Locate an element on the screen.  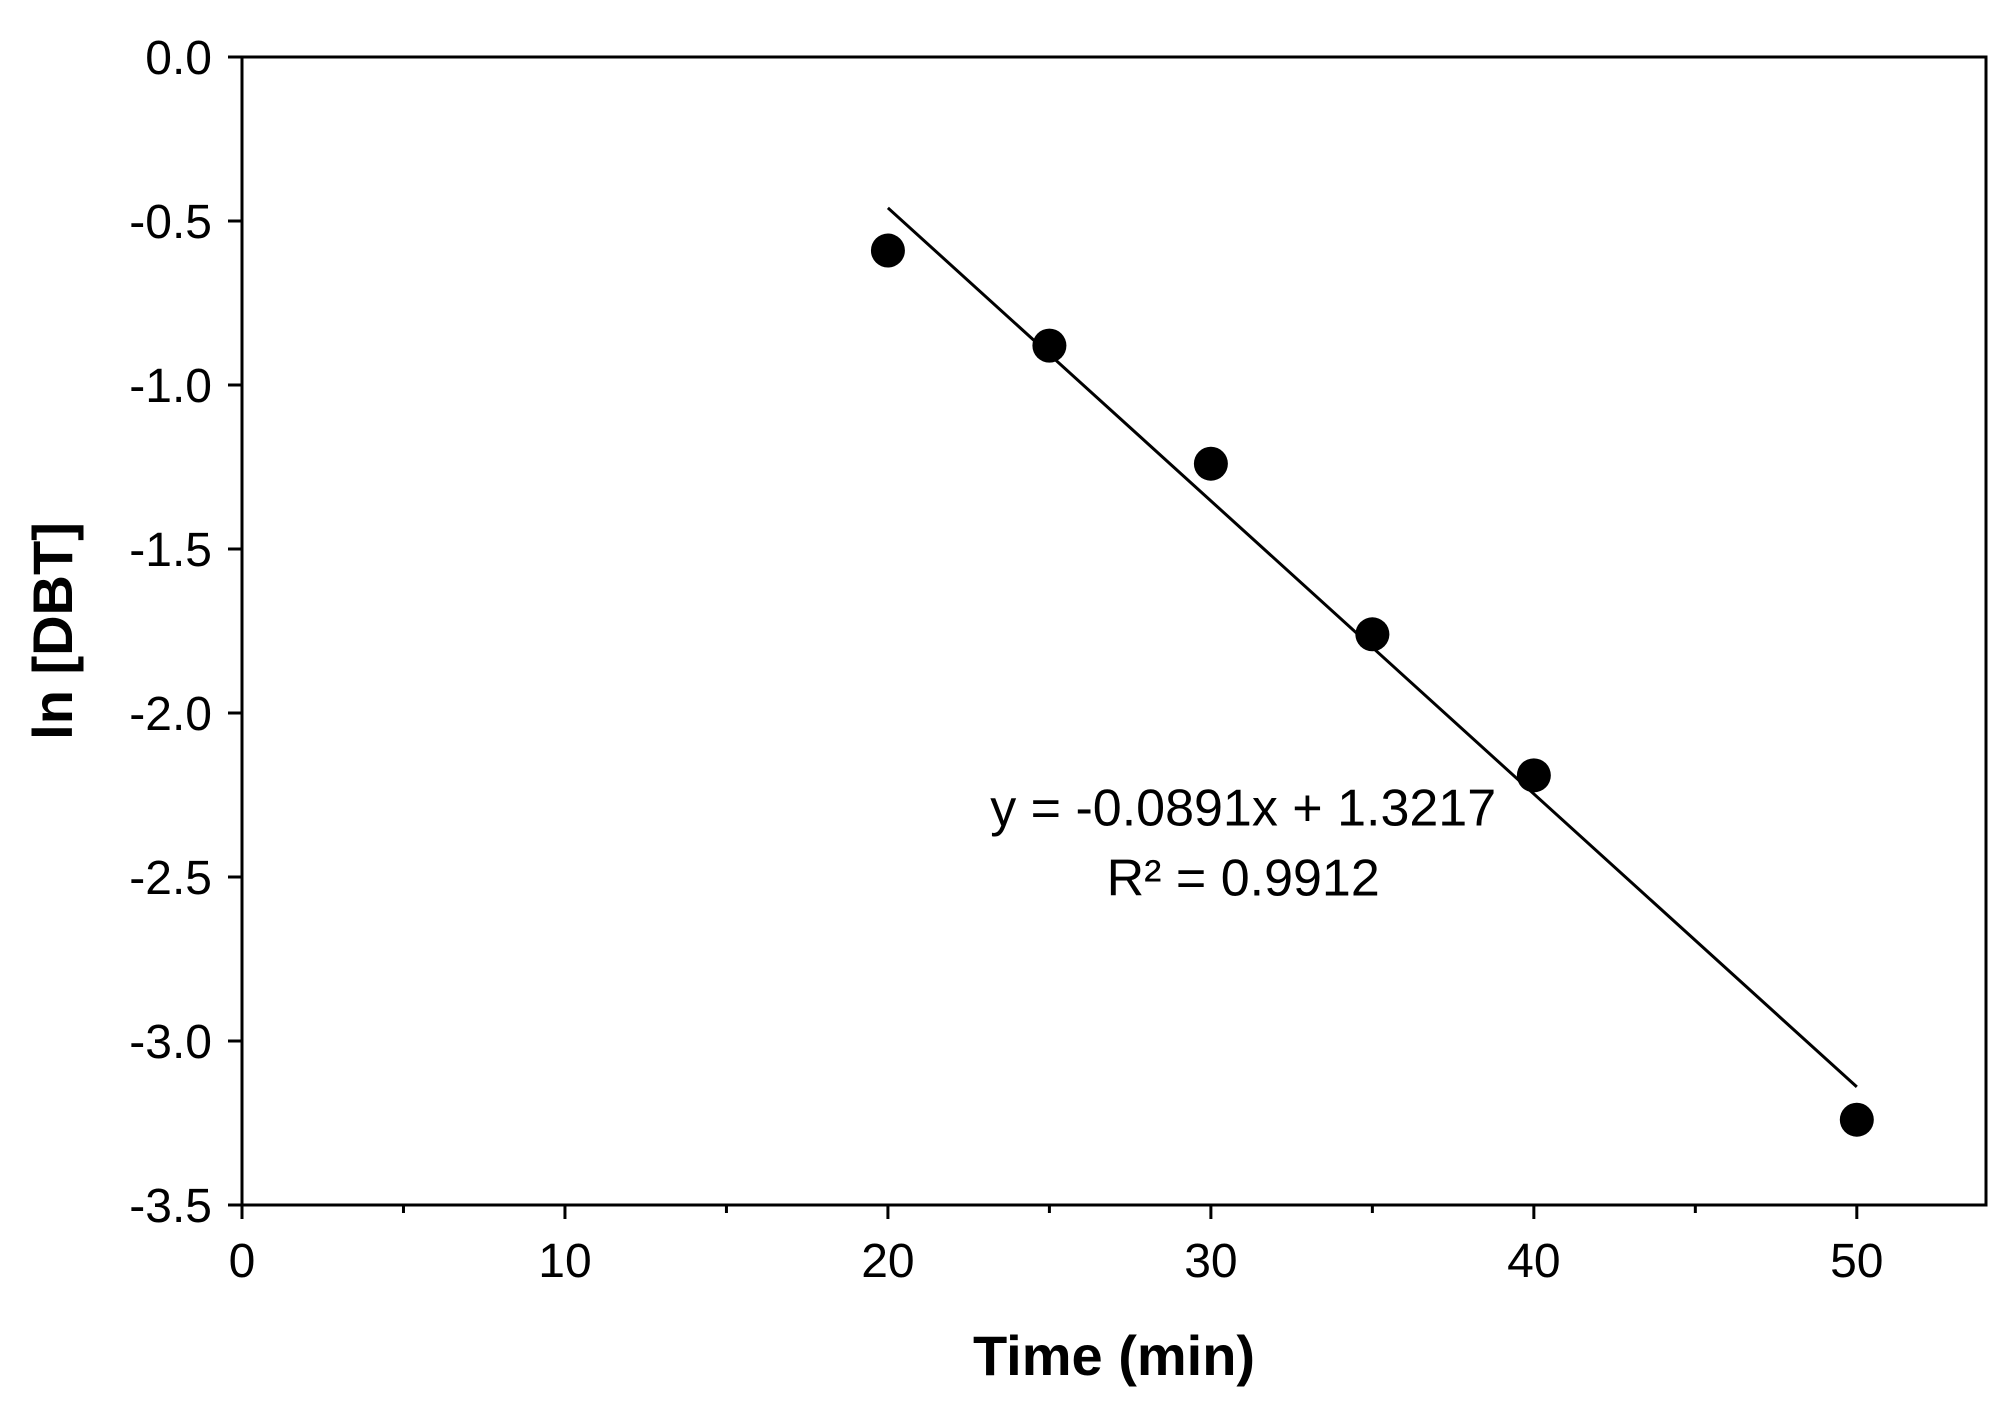
y-tick-label: -3.0 is located at coordinates (170, 1042).